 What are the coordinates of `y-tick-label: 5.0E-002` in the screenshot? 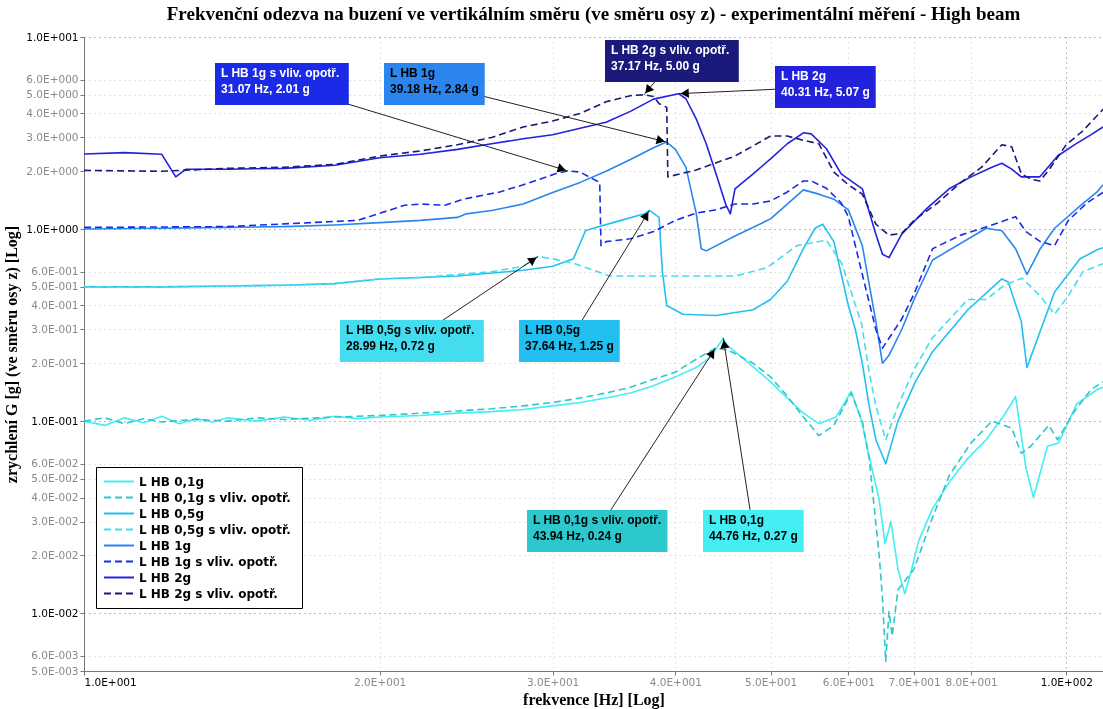 It's located at (55, 478).